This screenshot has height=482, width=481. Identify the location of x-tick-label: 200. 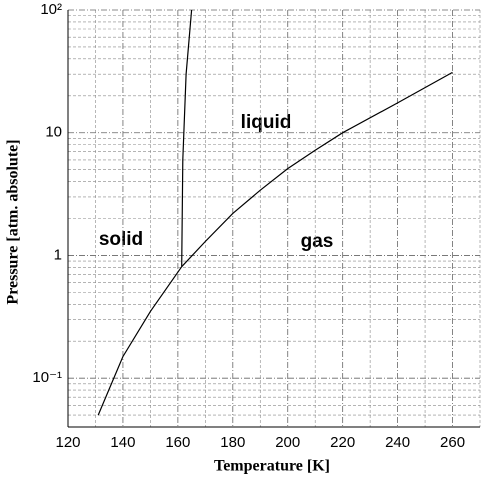
(287, 442).